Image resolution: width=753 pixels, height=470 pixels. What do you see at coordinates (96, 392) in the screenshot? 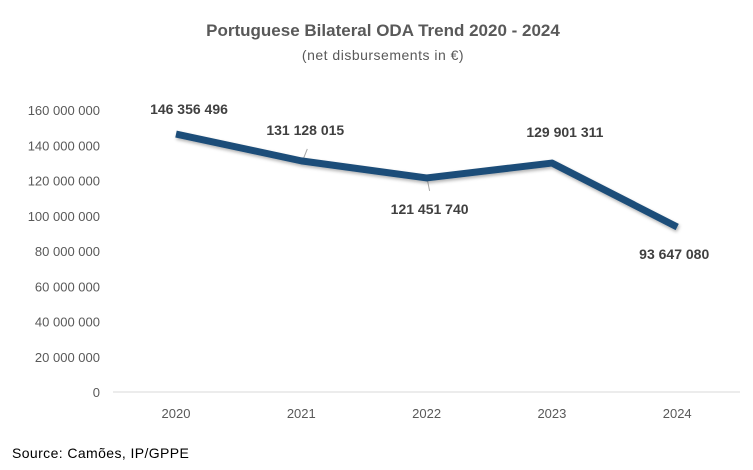
I see `y-tick-label: 0` at bounding box center [96, 392].